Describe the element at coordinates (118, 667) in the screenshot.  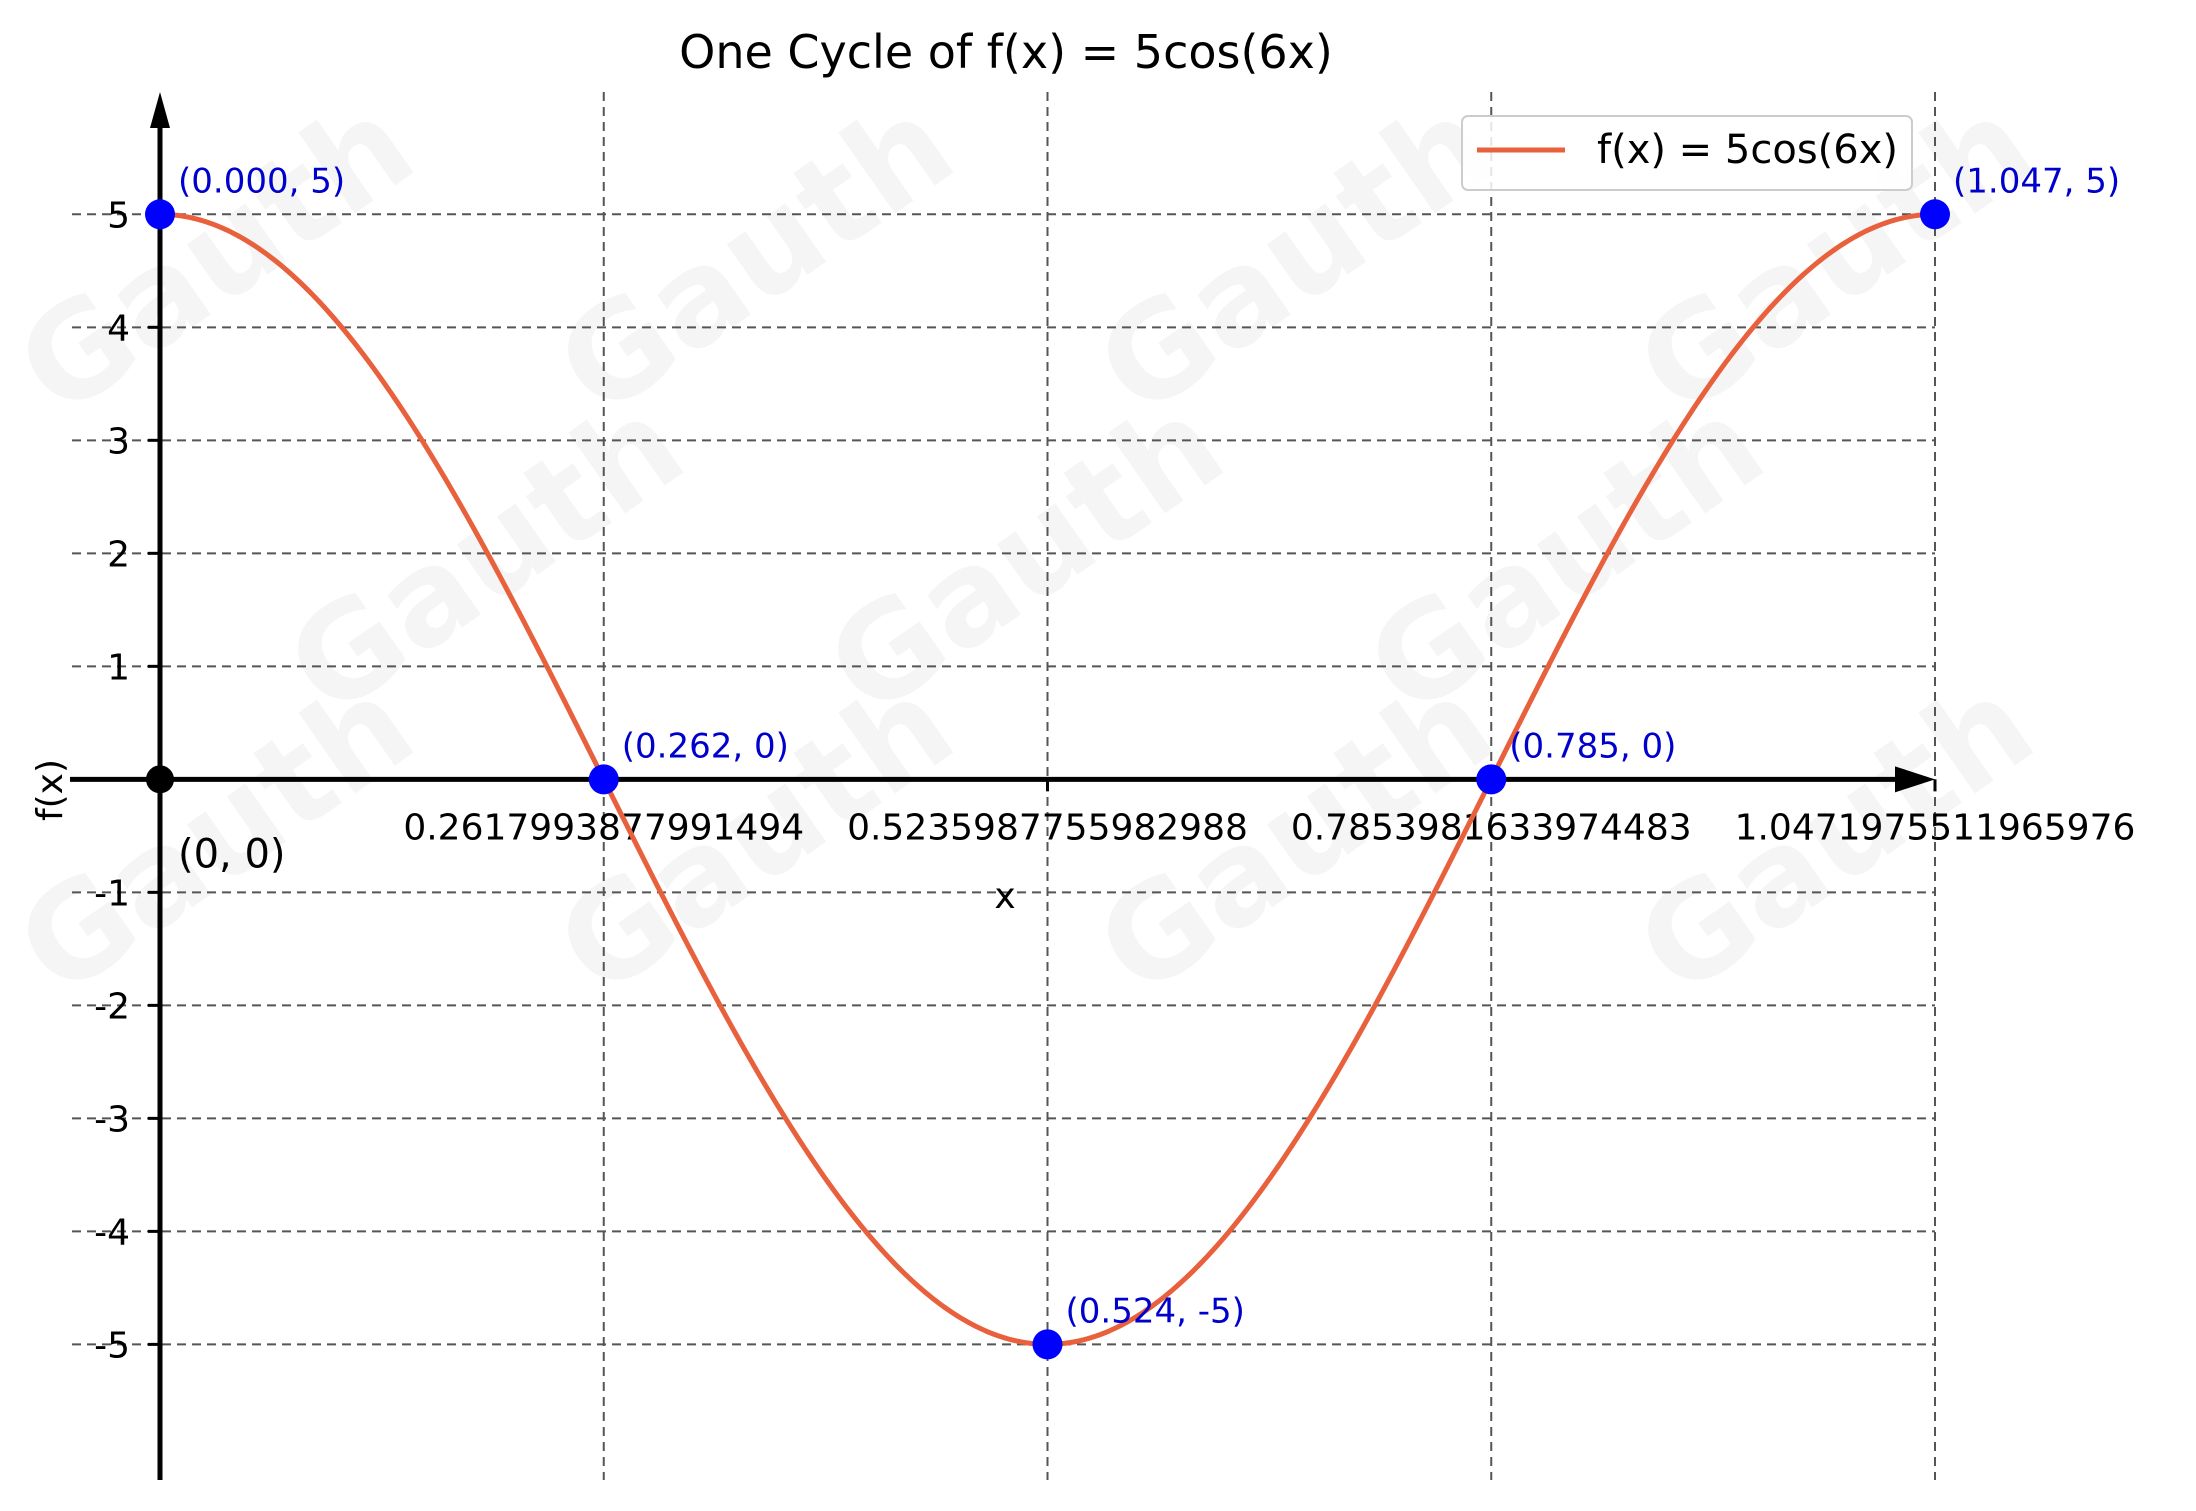
I see `y-tick-label-1: 1` at that location.